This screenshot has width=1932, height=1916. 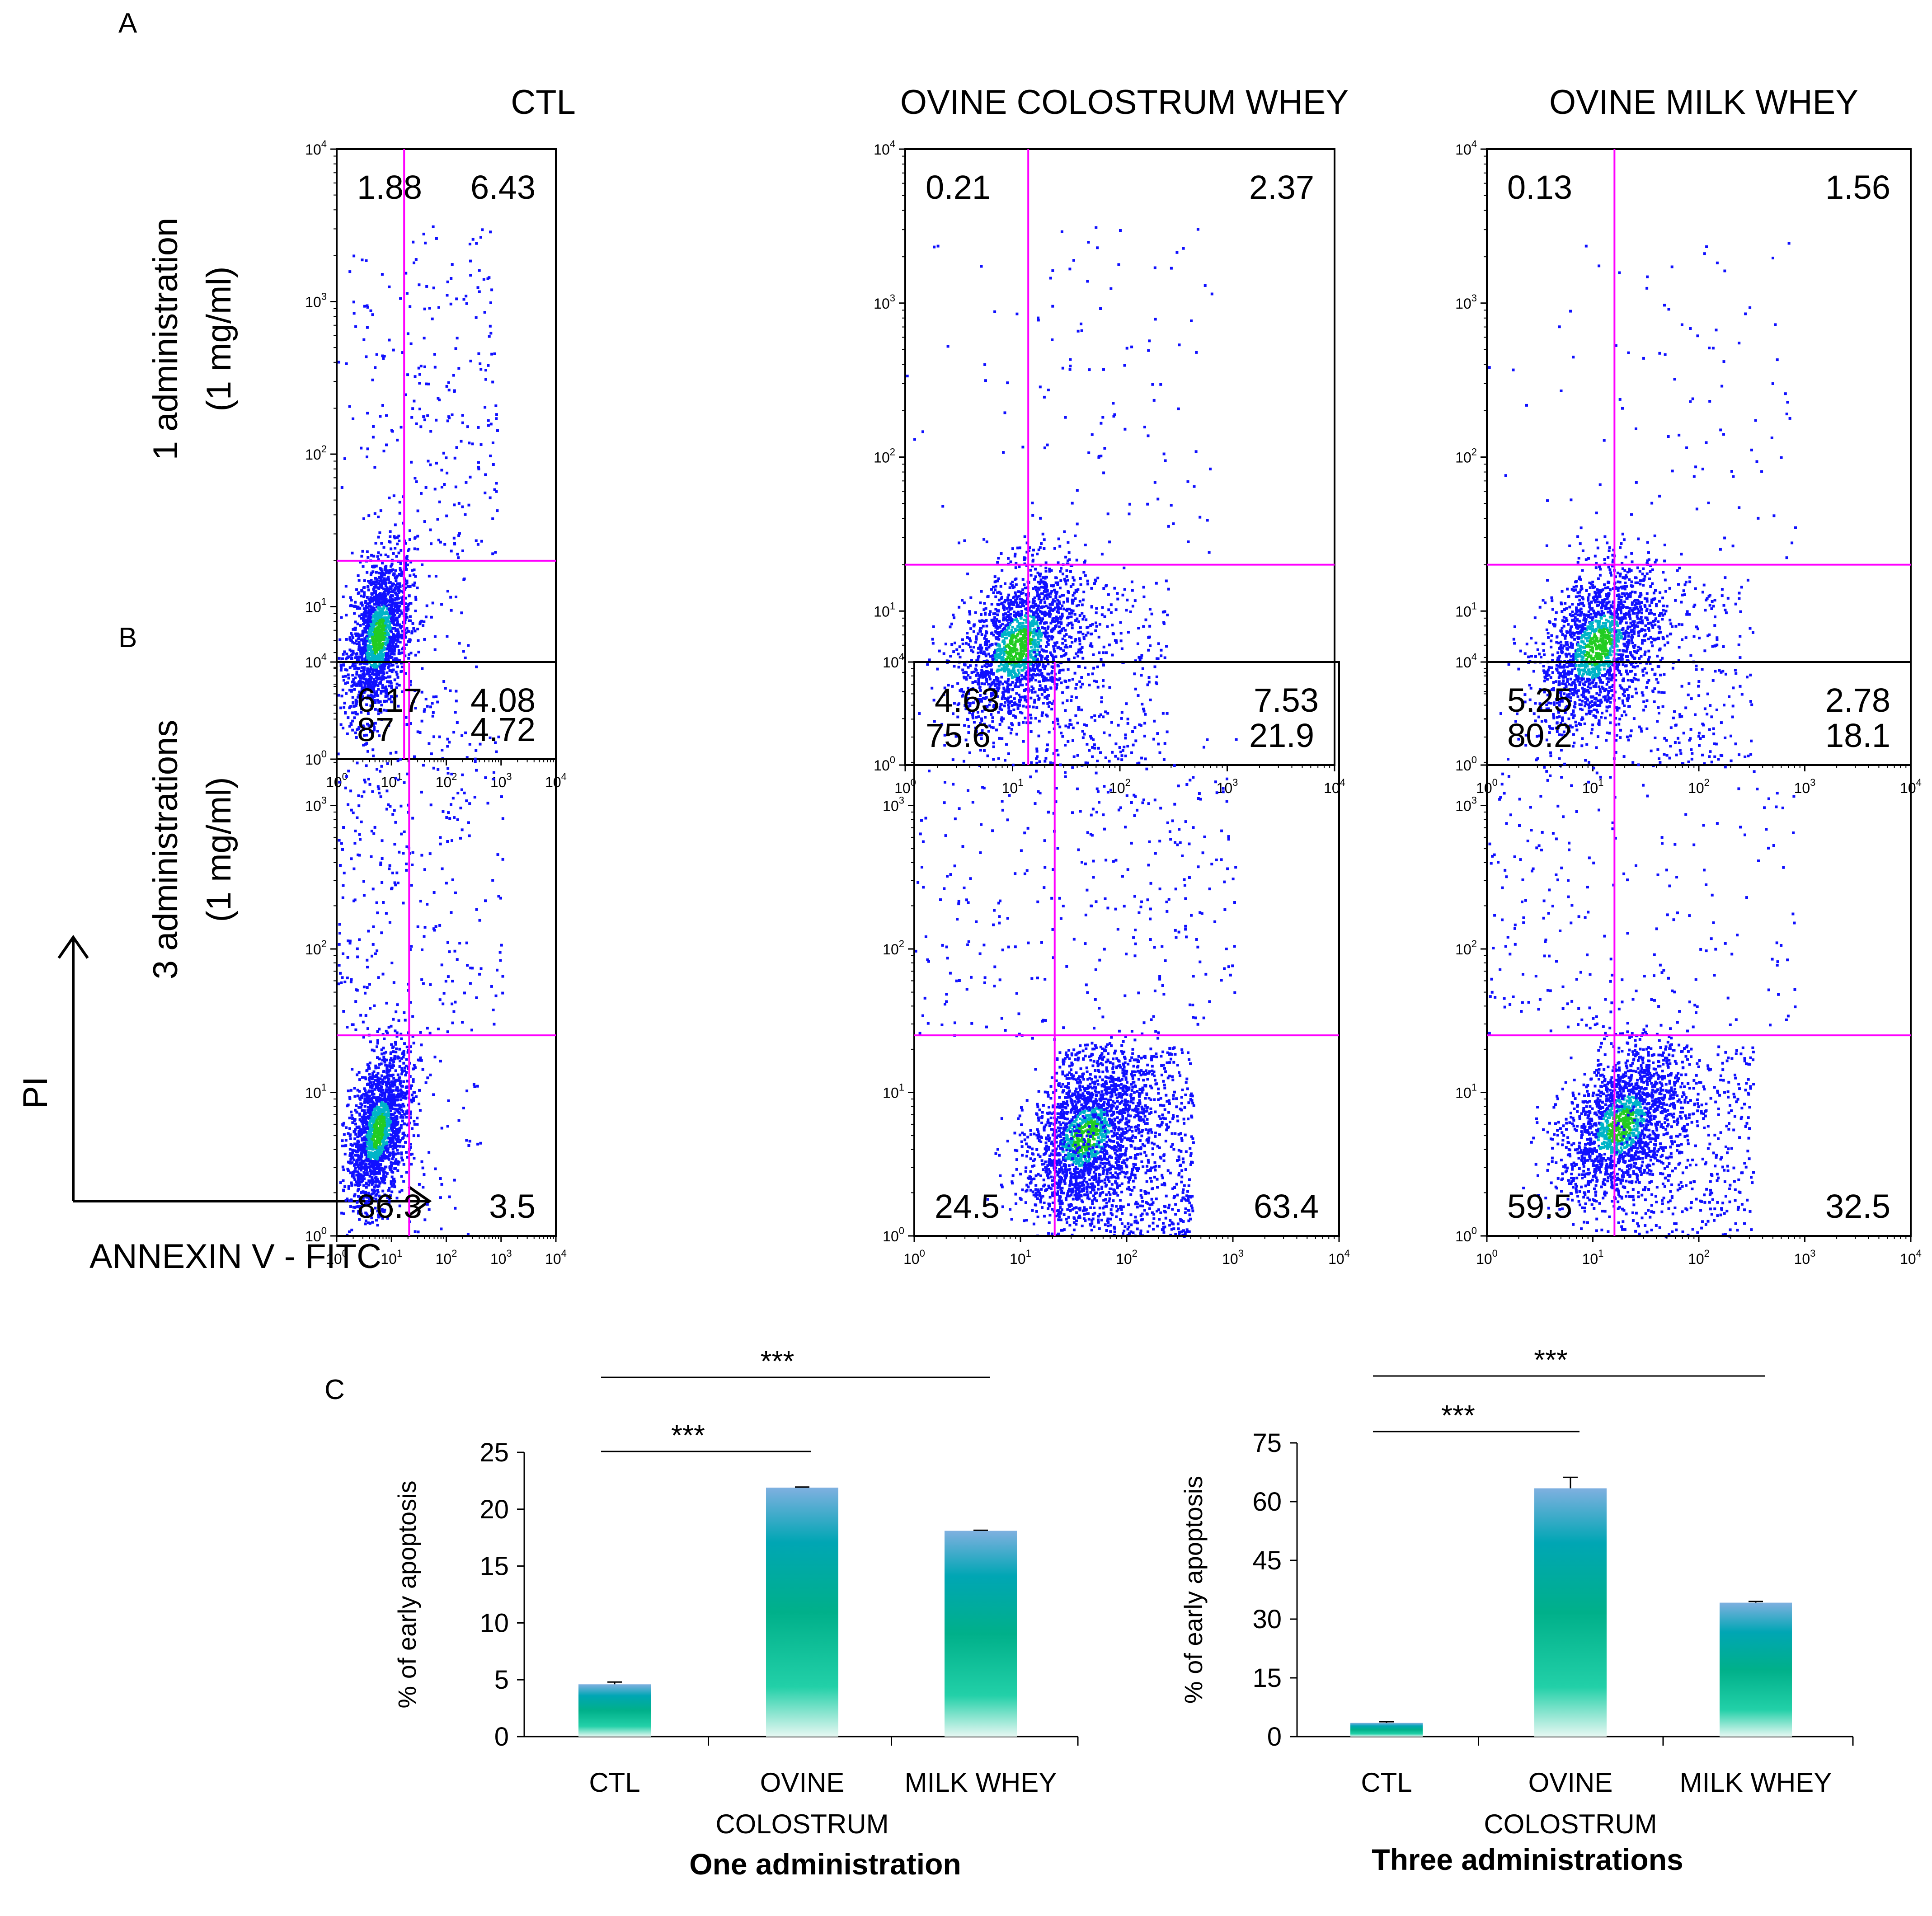 I want to click on x-arrow-head, so click(x=420, y=1201).